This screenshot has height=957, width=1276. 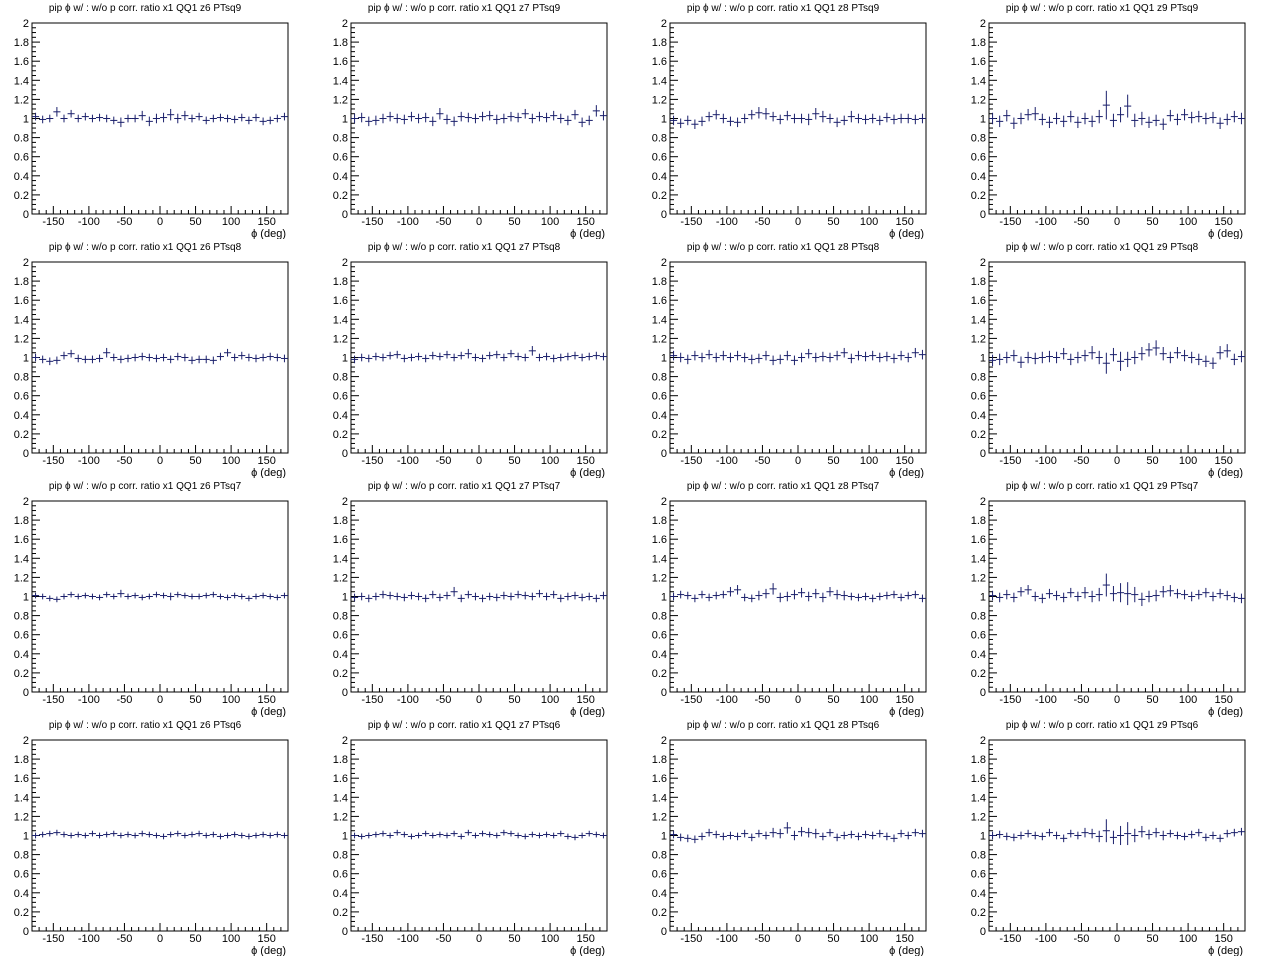 I want to click on x-tick-label: -150, so click(x=53, y=222).